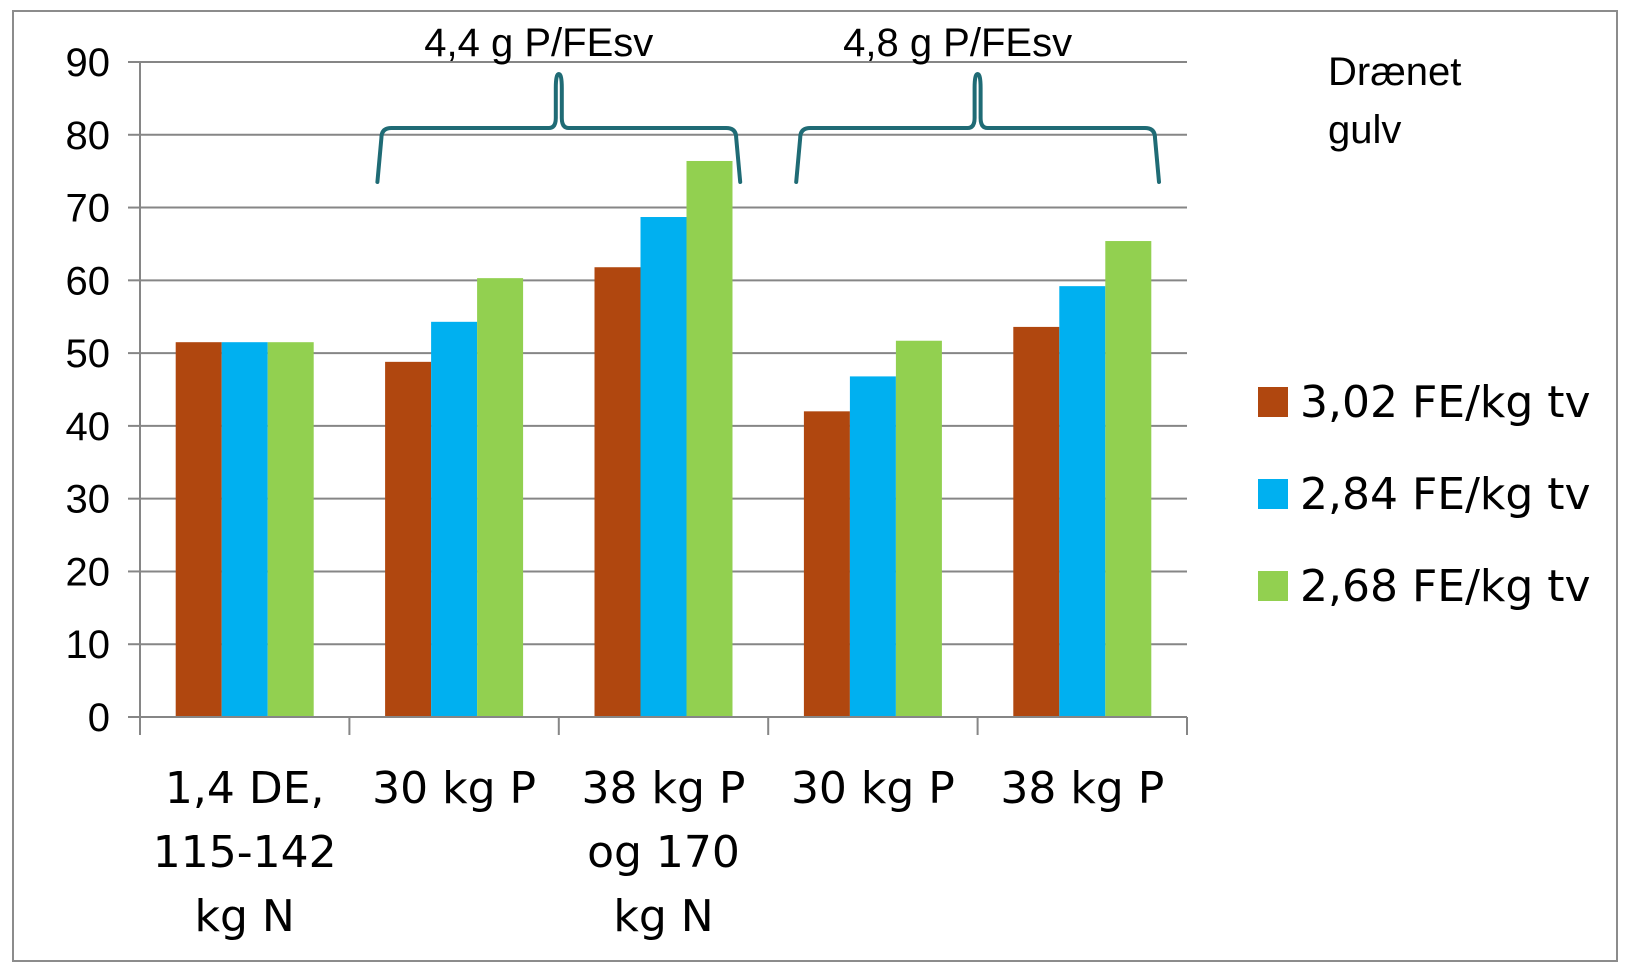 The width and height of the screenshot is (1631, 972). I want to click on side-label: Drænet gulv, so click(1394, 101).